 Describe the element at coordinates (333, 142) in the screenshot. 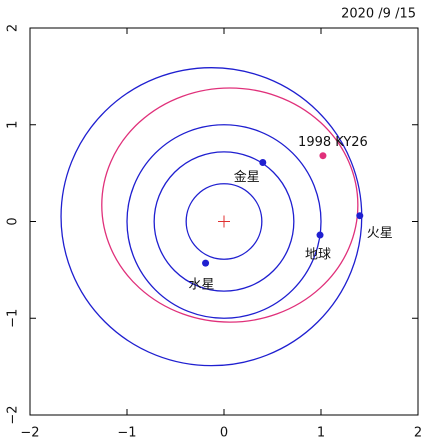

I see `body-label: 1998 KY26` at that location.